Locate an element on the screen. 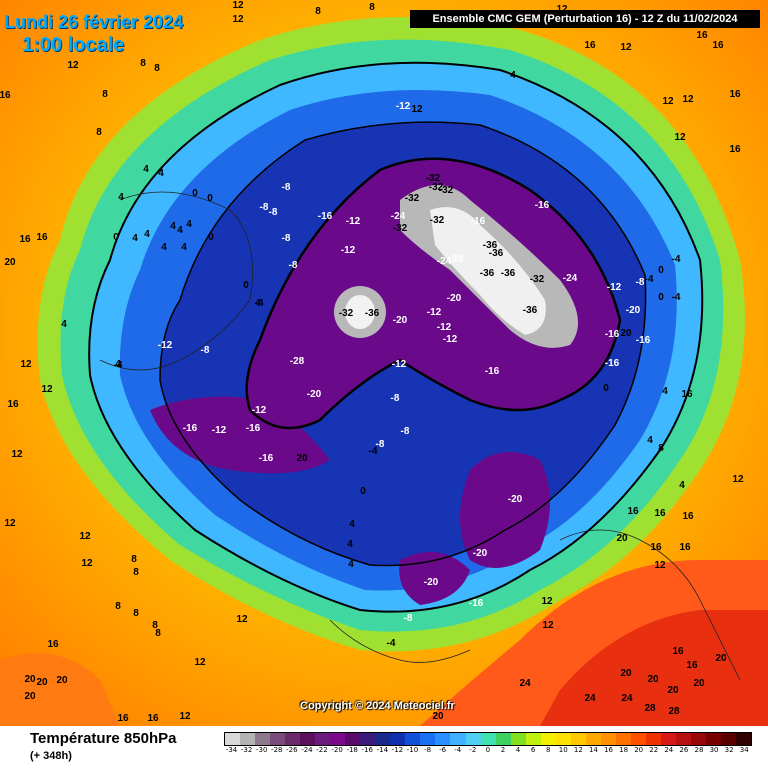 Image resolution: width=768 pixels, height=768 pixels. legend-tick-label: -16 is located at coordinates (367, 750).